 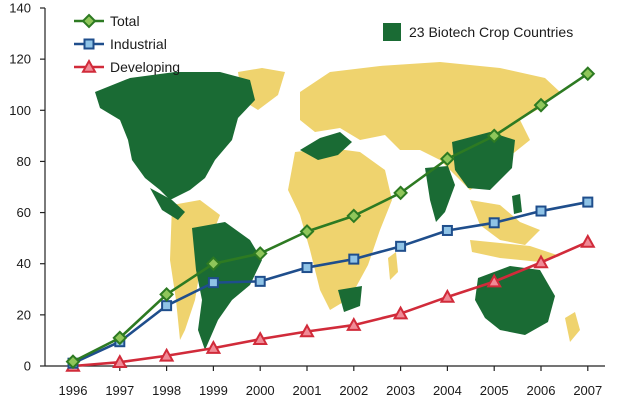 I want to click on legend-marker-industrial, so click(x=89, y=44).